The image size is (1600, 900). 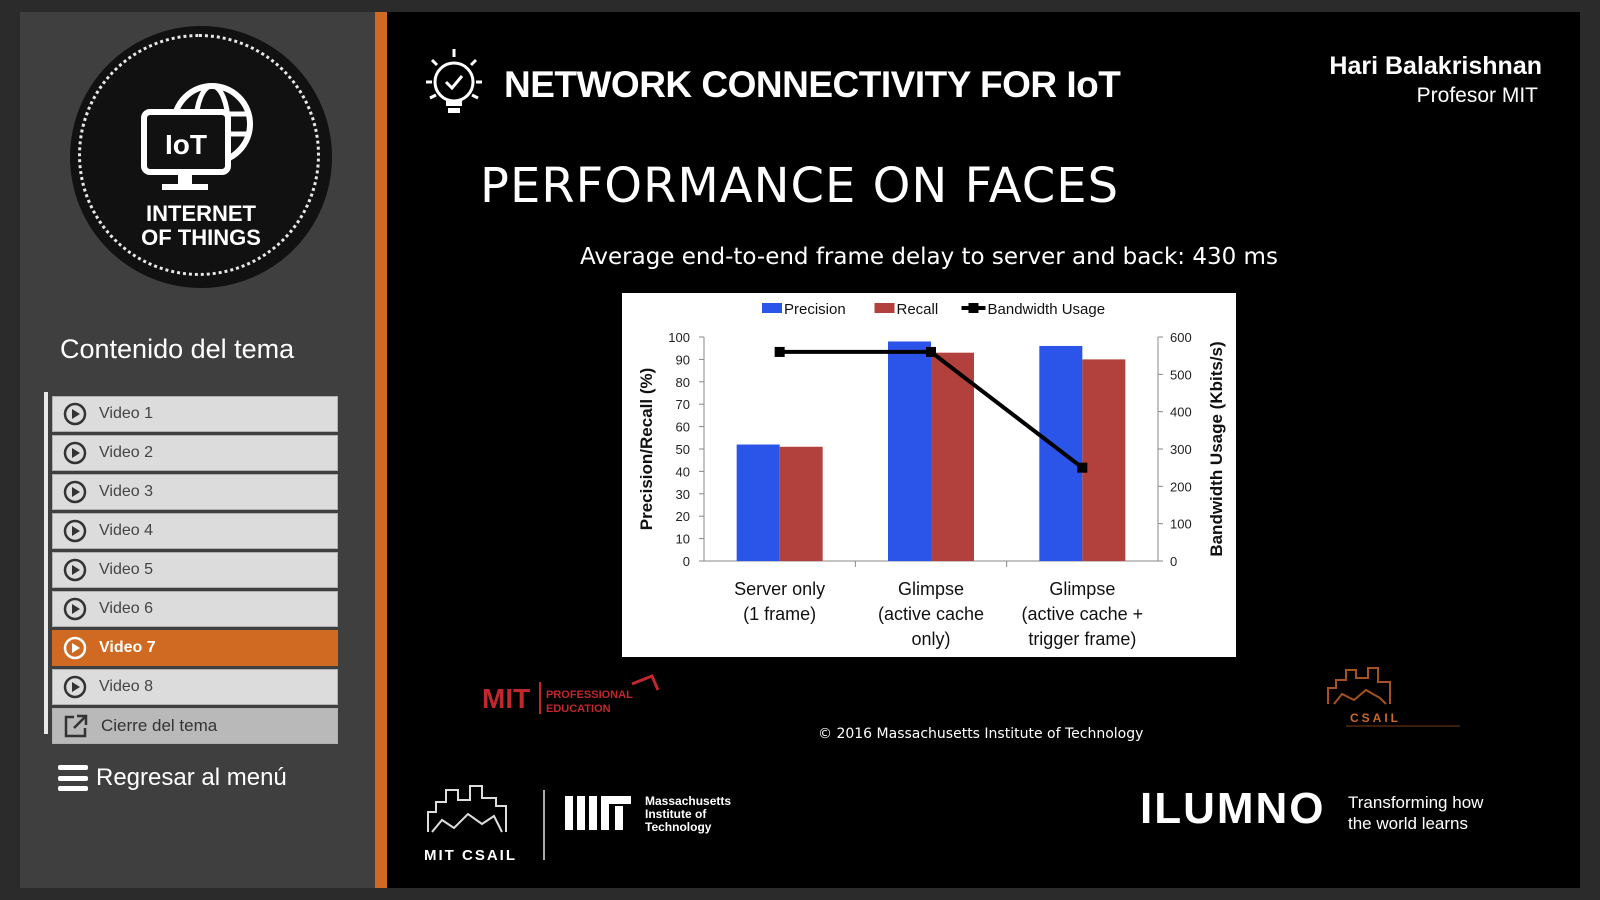 I want to click on x-category-label: (active cache, so click(x=931, y=614).